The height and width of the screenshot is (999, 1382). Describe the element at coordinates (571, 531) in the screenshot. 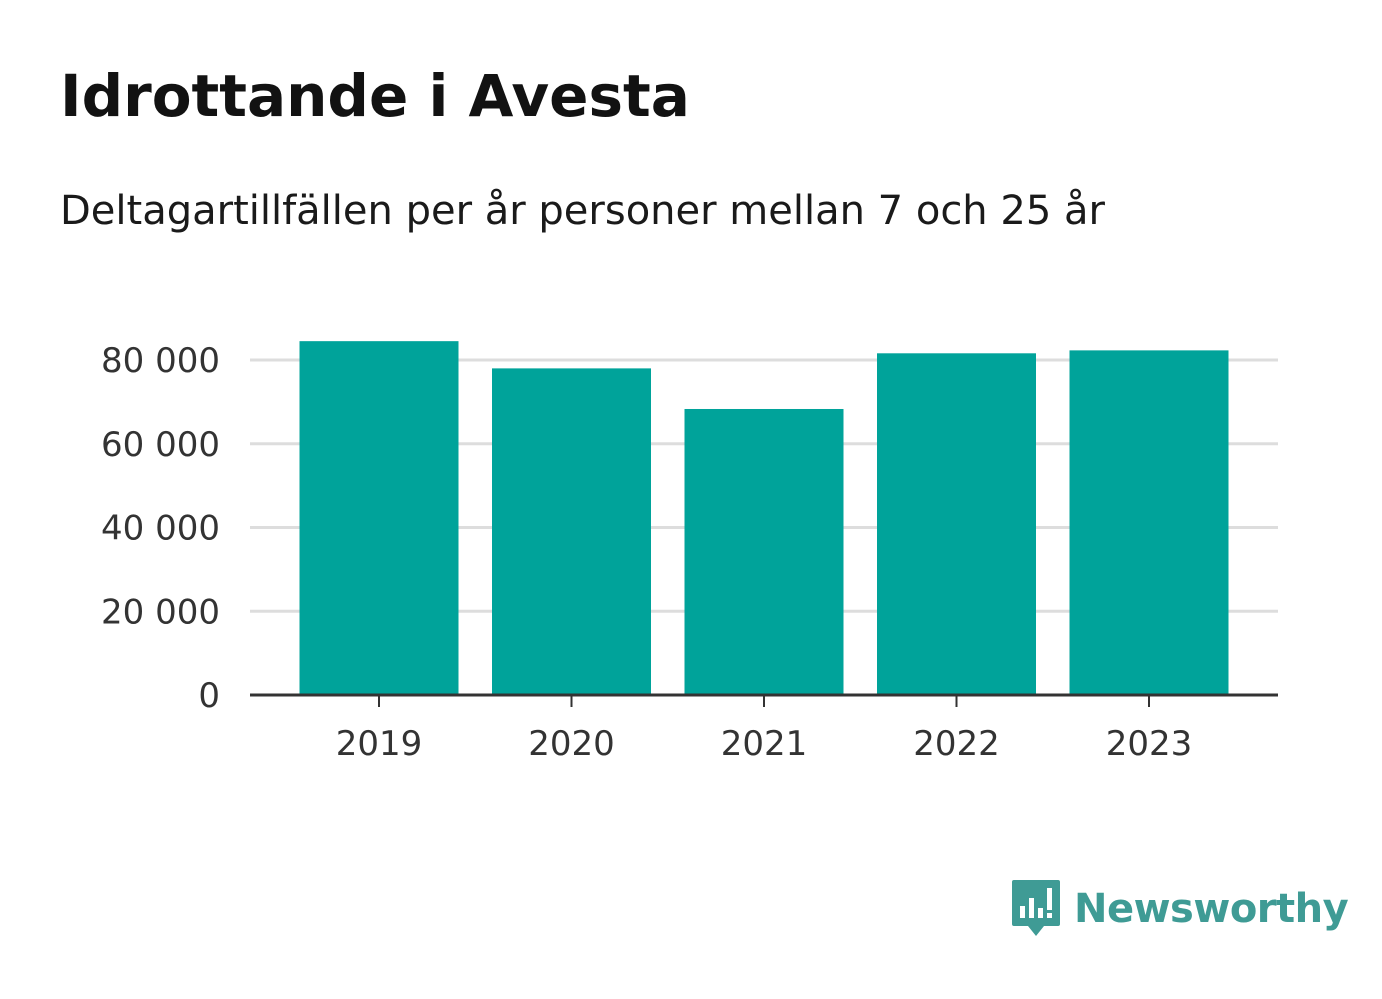

I see `bar-2020` at that location.